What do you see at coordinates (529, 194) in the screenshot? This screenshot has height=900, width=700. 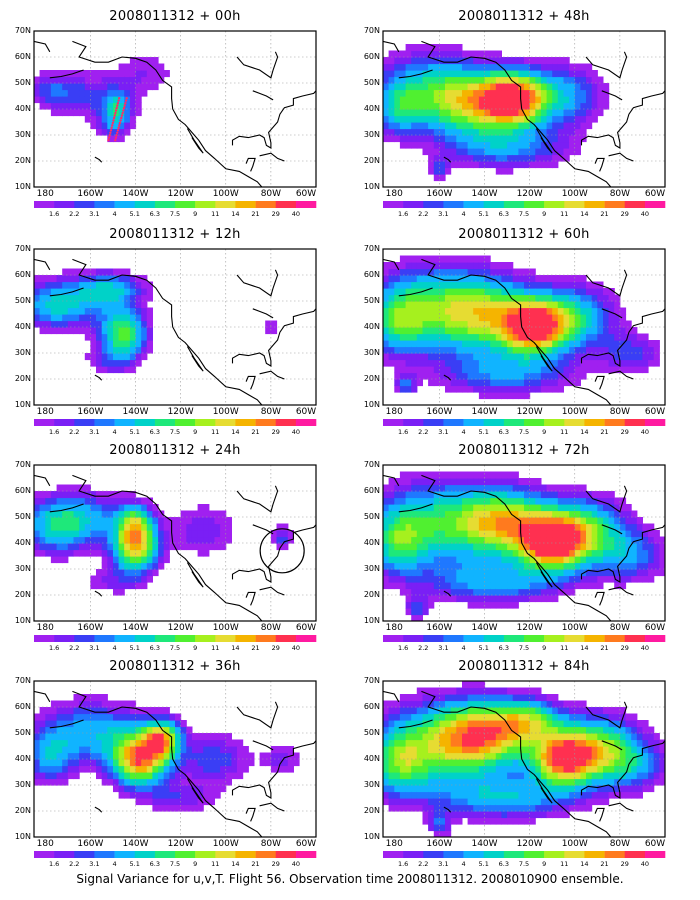 I see `lon-tick-label: 120W` at bounding box center [529, 194].